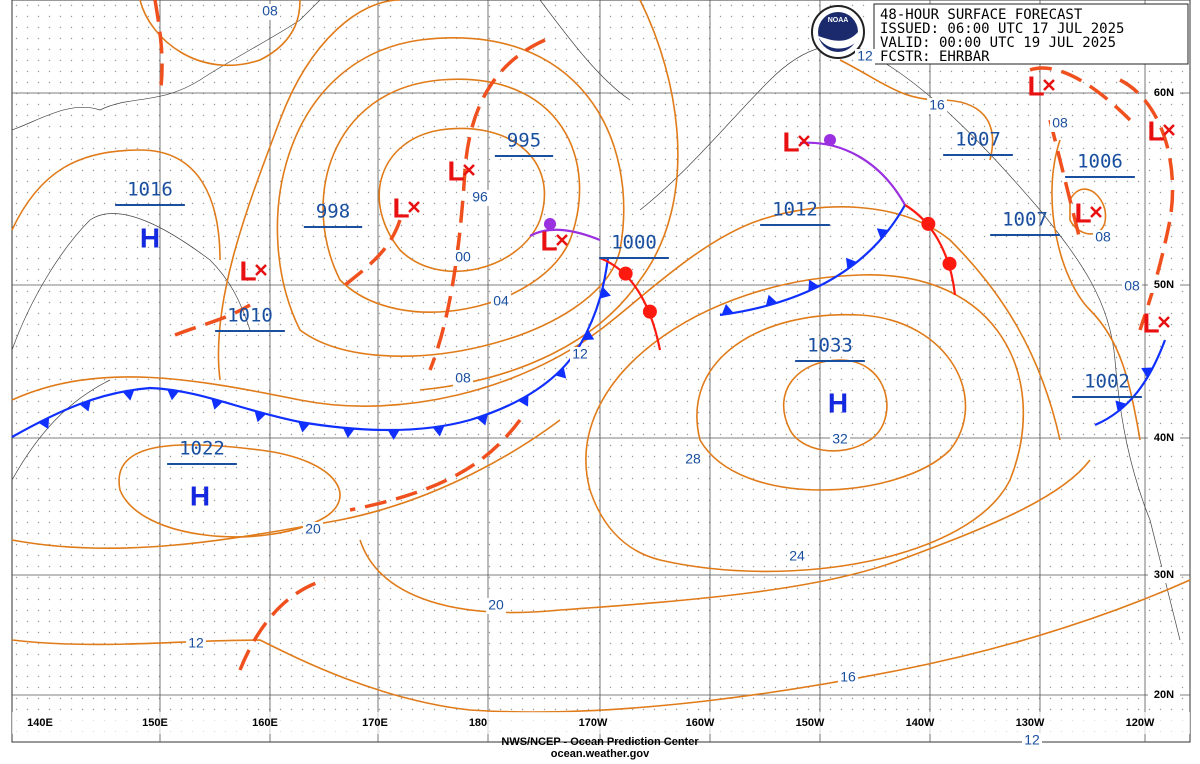  I want to click on isobar-label: 24, so click(797, 556).